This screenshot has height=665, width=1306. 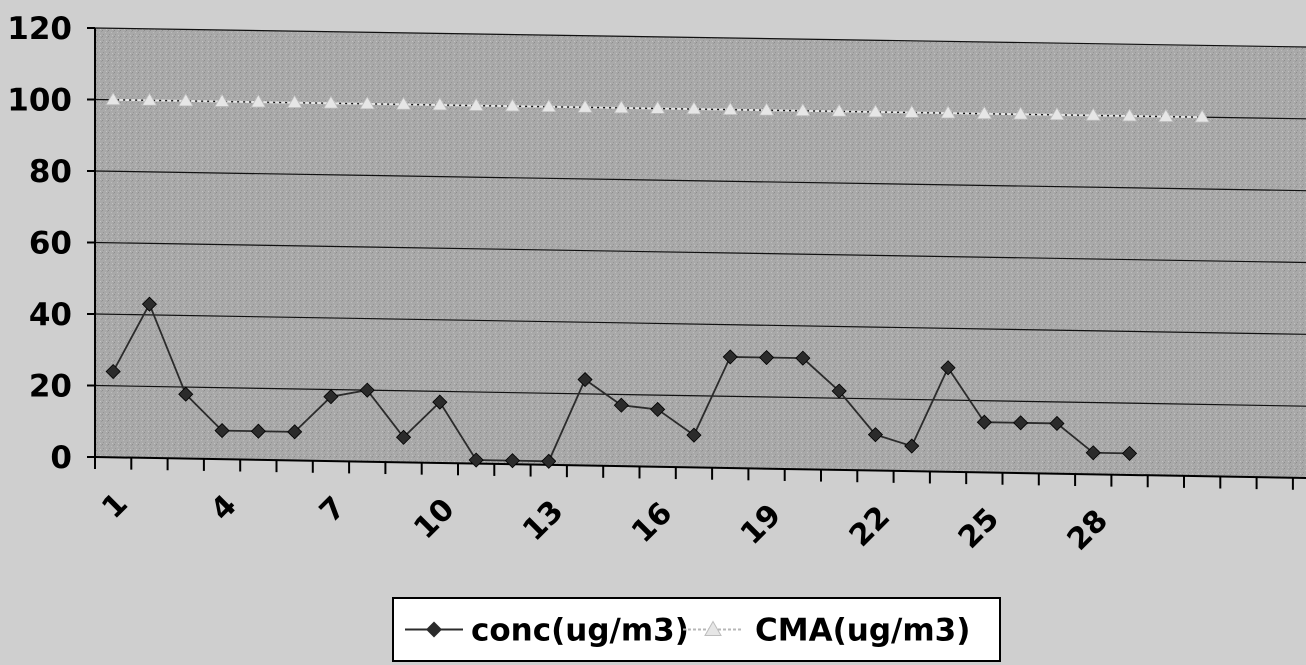 I want to click on y-tick-label: 20, so click(x=50, y=387).